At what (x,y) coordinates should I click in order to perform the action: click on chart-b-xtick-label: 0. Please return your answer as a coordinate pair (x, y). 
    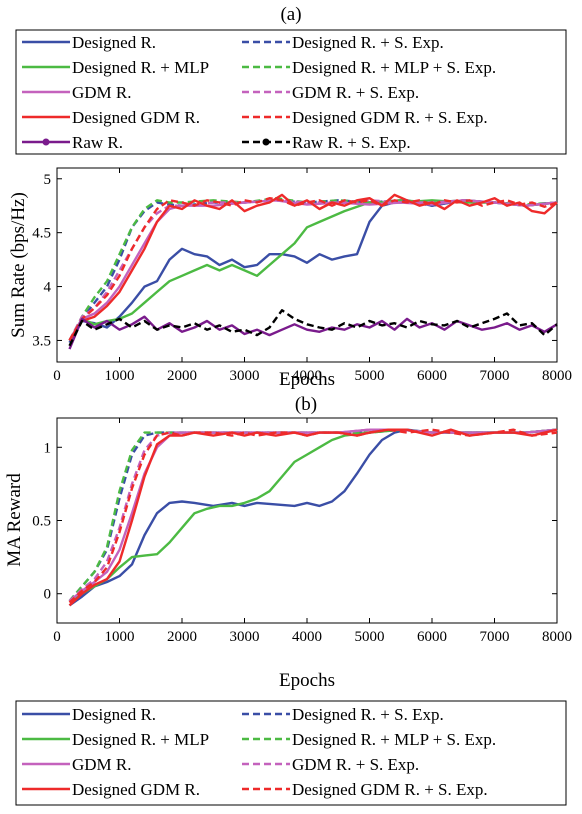
    Looking at the image, I should click on (57, 637).